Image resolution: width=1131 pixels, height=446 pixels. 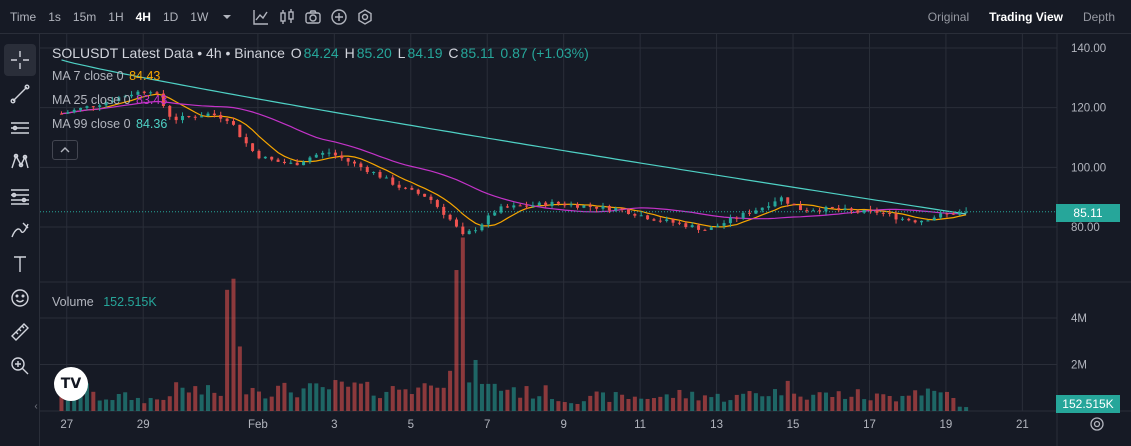 I want to click on pattern-icon, so click(x=20, y=162).